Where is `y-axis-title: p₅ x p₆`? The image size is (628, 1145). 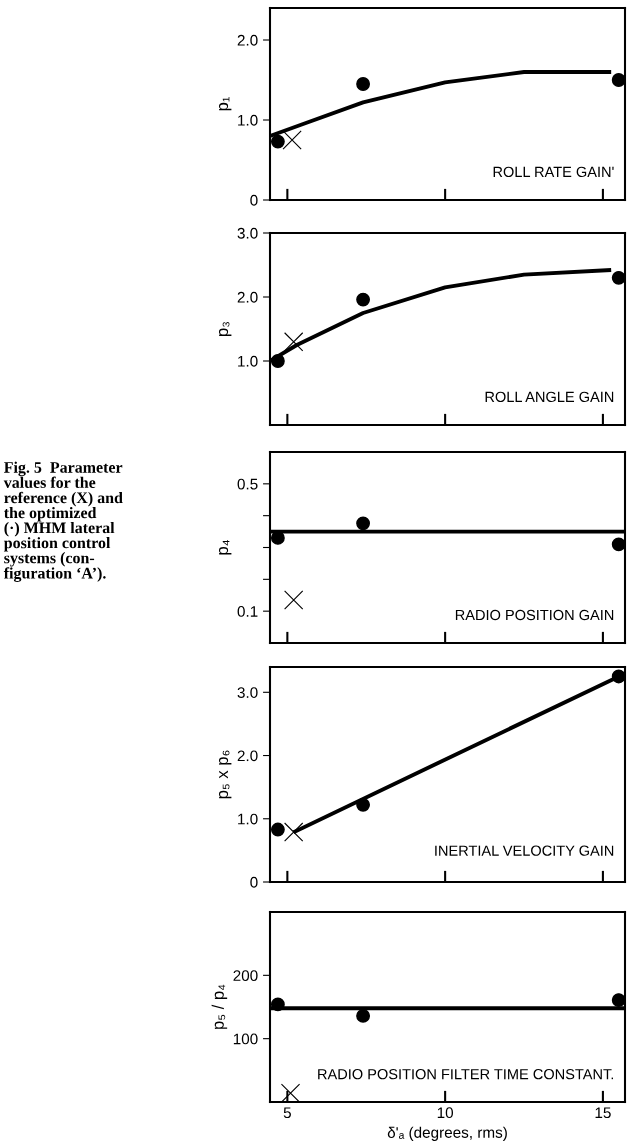
y-axis-title: p₅ x p₆ is located at coordinates (225, 774).